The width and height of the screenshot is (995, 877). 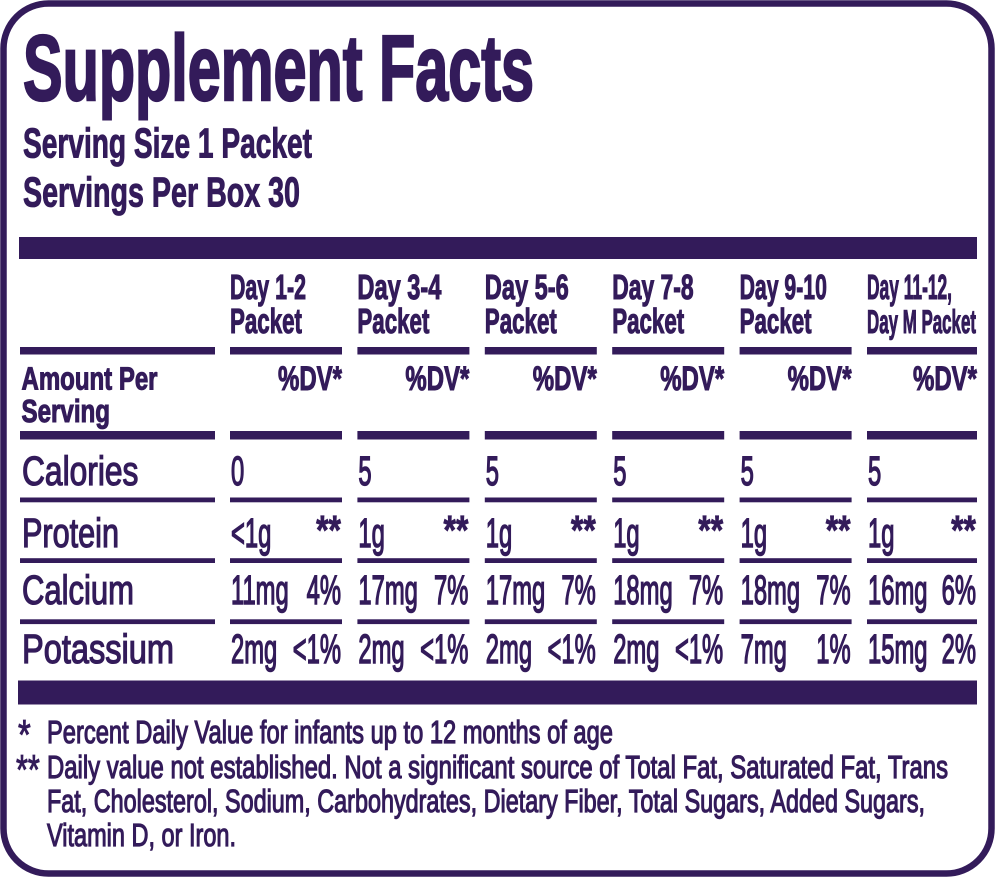 What do you see at coordinates (237, 471) in the screenshot?
I see `svg-text: 0` at bounding box center [237, 471].